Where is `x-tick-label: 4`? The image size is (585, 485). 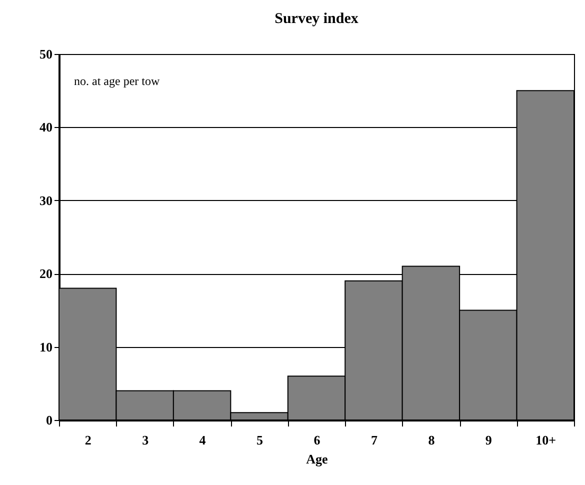 x-tick-label: 4 is located at coordinates (202, 440).